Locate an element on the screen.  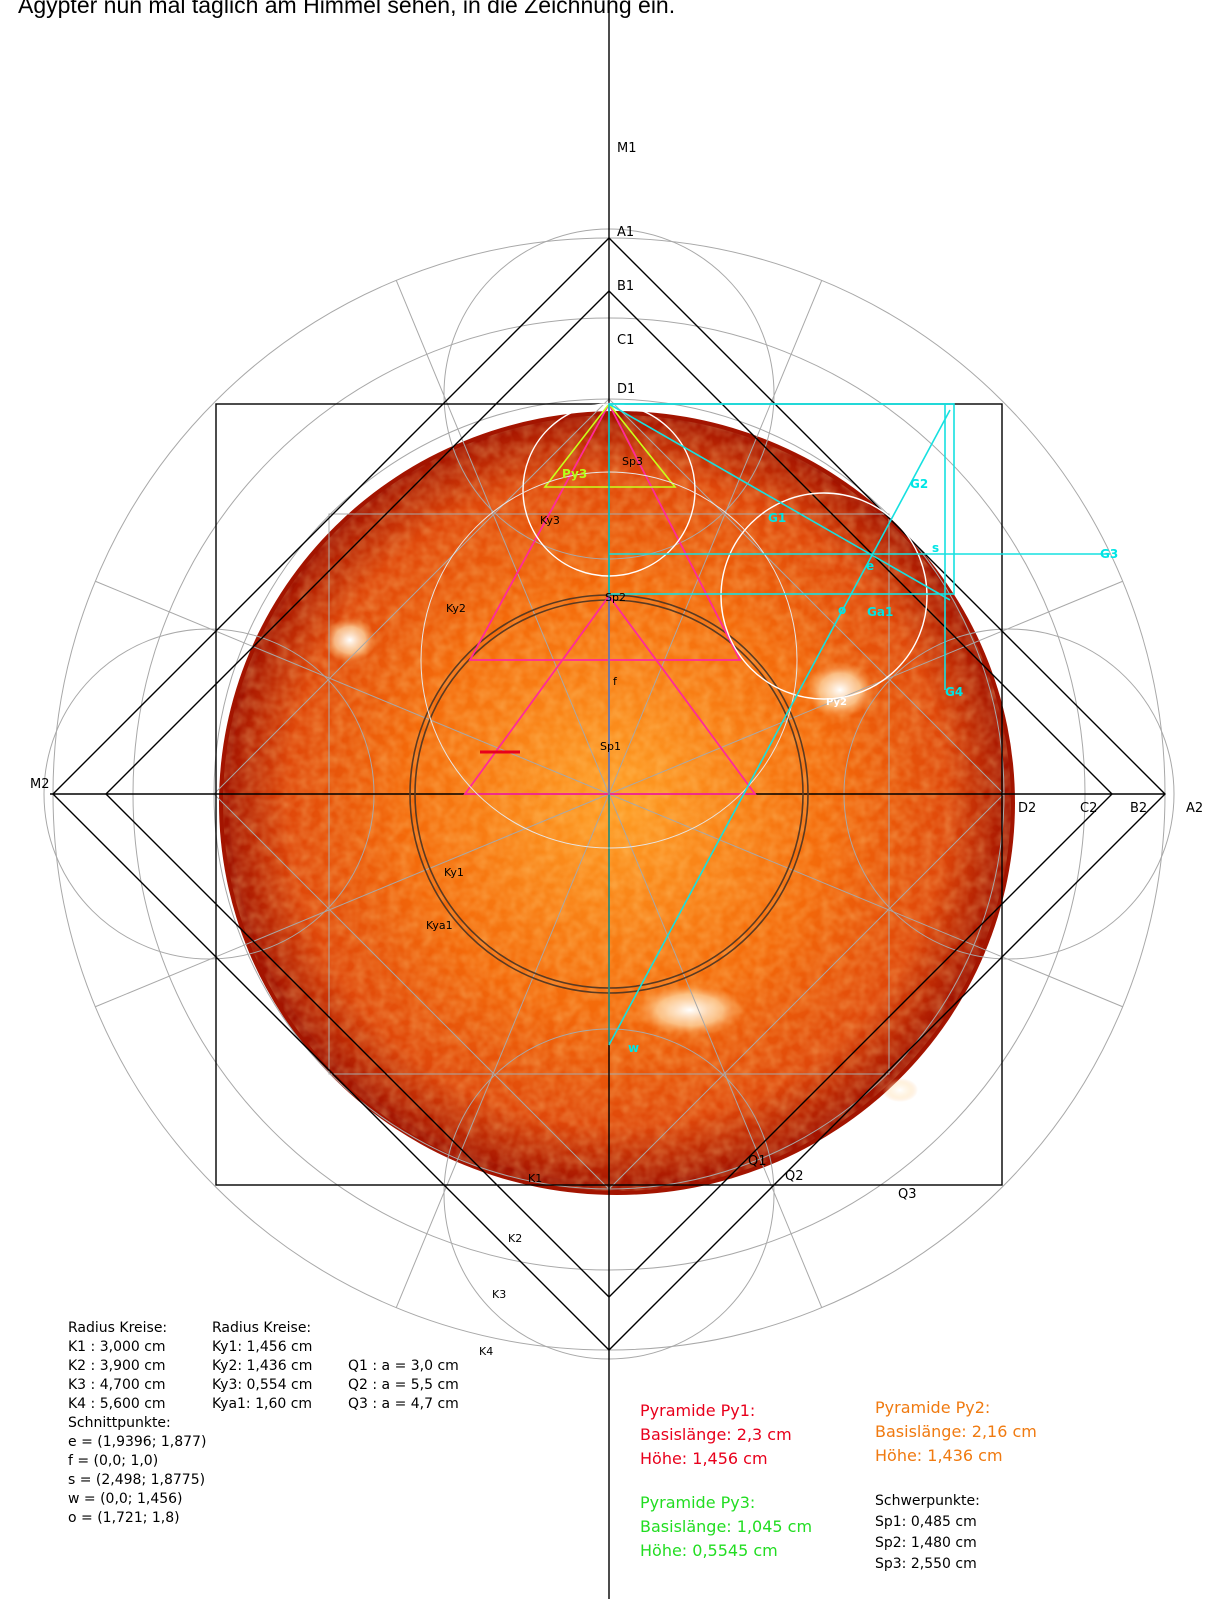
pyramide-py2-basis: Basislänge: 2,16 cm is located at coordinates (956, 1431).